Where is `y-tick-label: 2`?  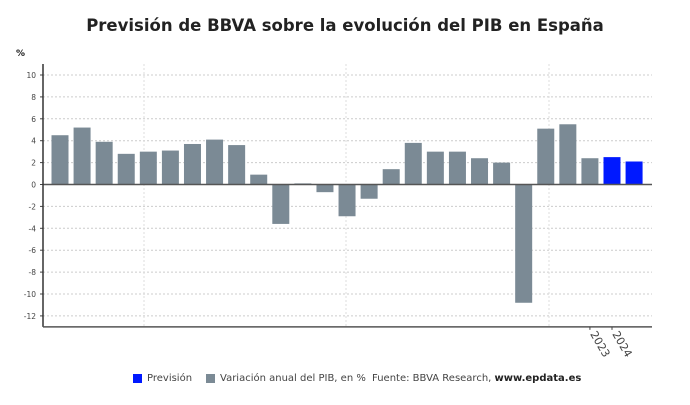 y-tick-label: 2 is located at coordinates (33, 163).